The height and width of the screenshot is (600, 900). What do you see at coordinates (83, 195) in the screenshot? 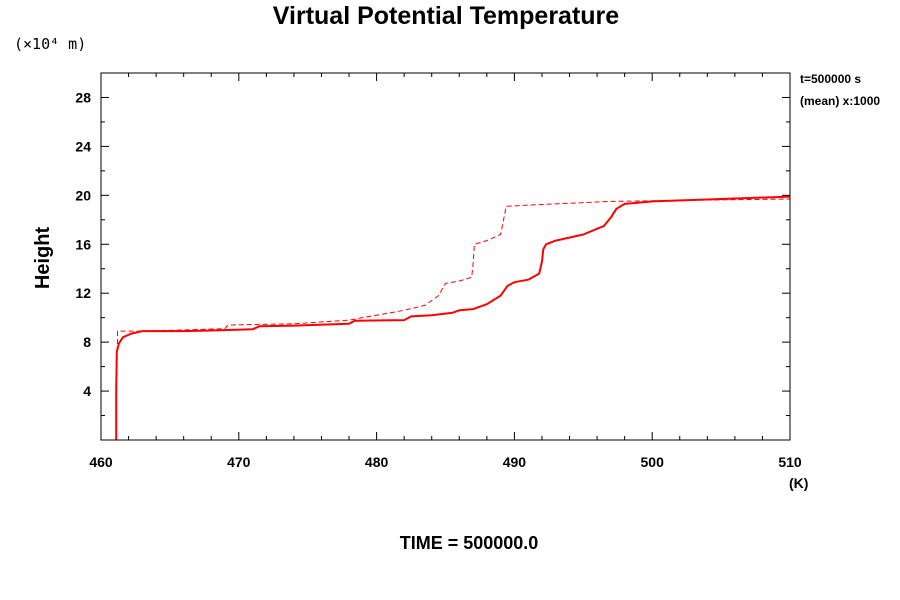
I see `y-tick-label: 20` at bounding box center [83, 195].